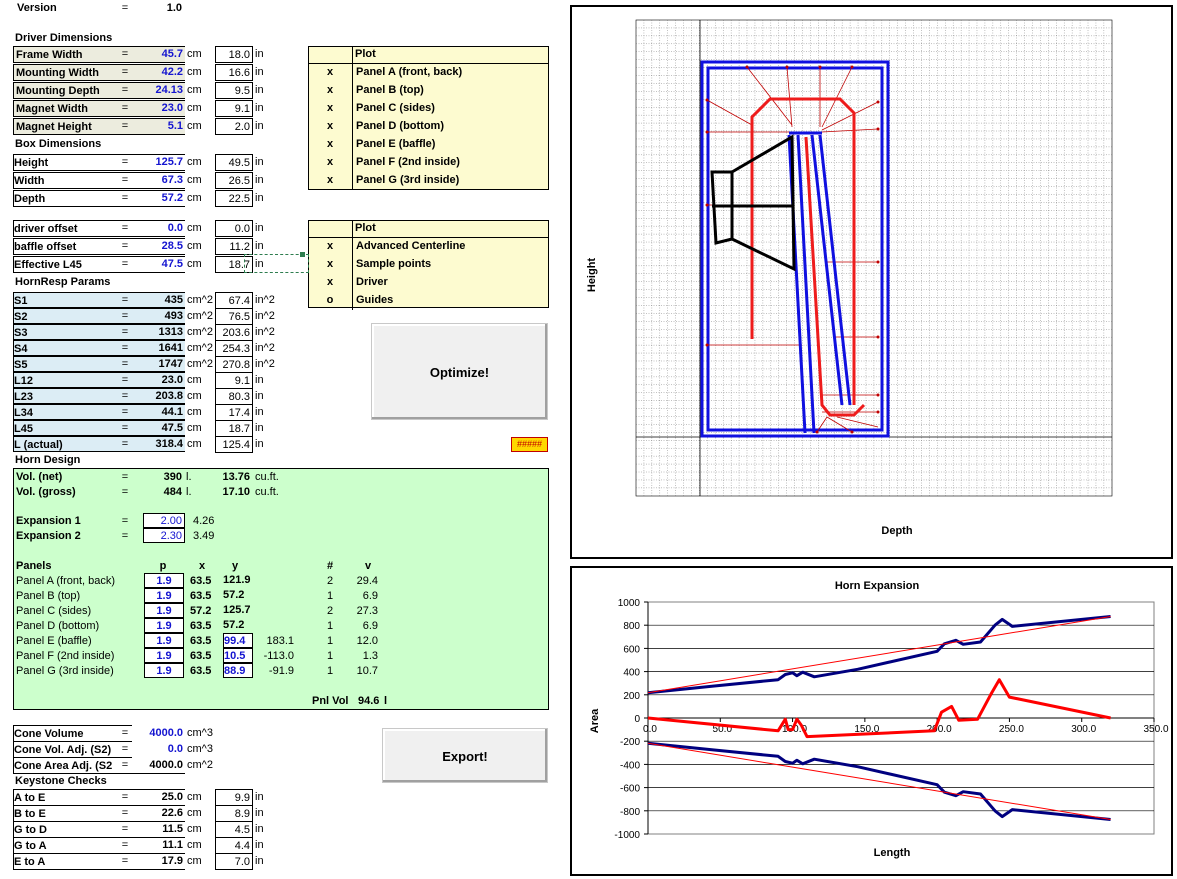  Describe the element at coordinates (330, 300) in the screenshot. I see `plot-toggle-mark: o` at that location.